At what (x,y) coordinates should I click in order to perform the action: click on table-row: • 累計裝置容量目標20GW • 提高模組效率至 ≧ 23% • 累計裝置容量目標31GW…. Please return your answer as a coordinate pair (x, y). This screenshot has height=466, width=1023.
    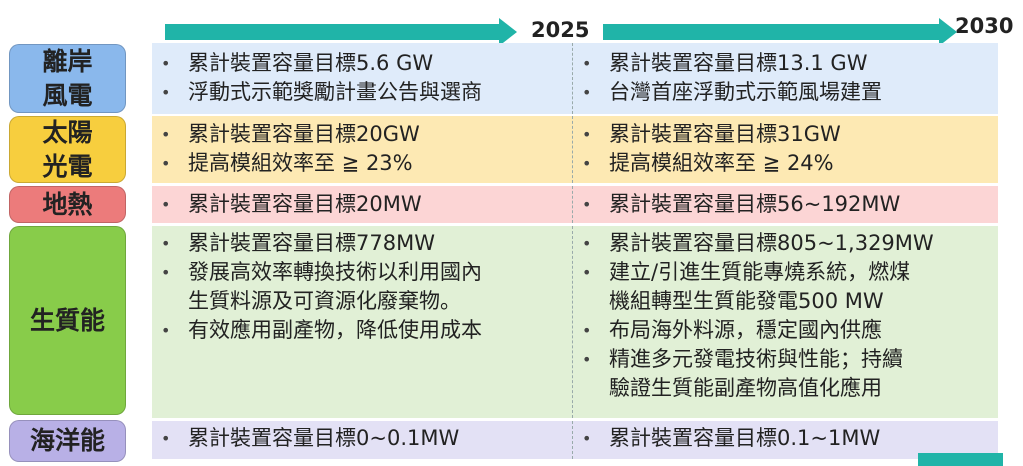
    Looking at the image, I should click on (575, 149).